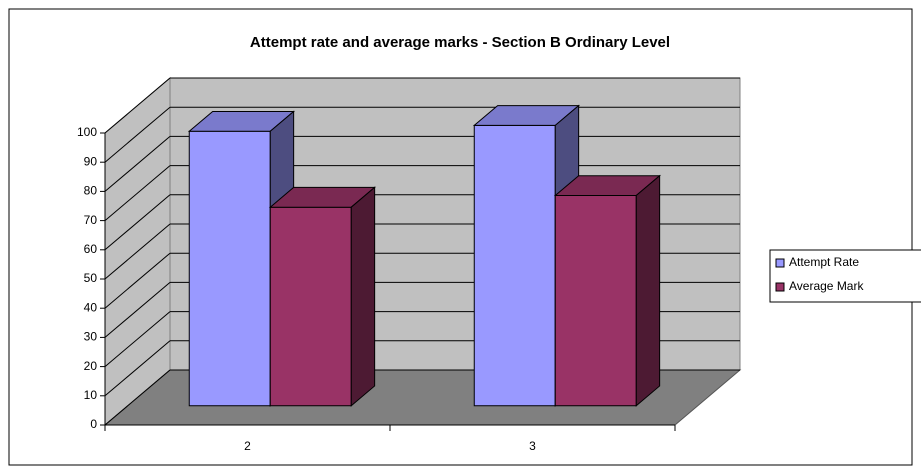 The width and height of the screenshot is (921, 467). I want to click on y-tick-label: 40, so click(91, 307).